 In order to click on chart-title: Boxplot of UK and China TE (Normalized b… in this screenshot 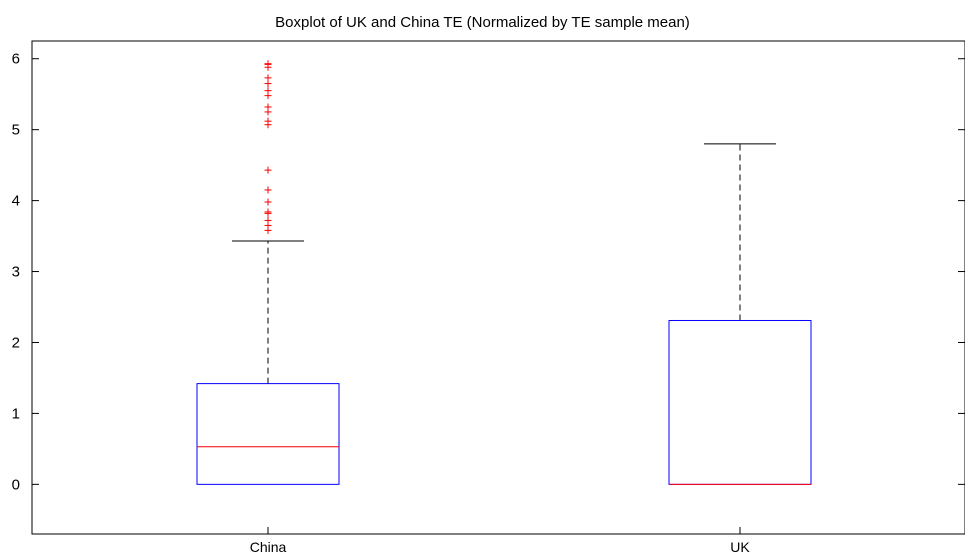, I will do `click(482, 22)`.